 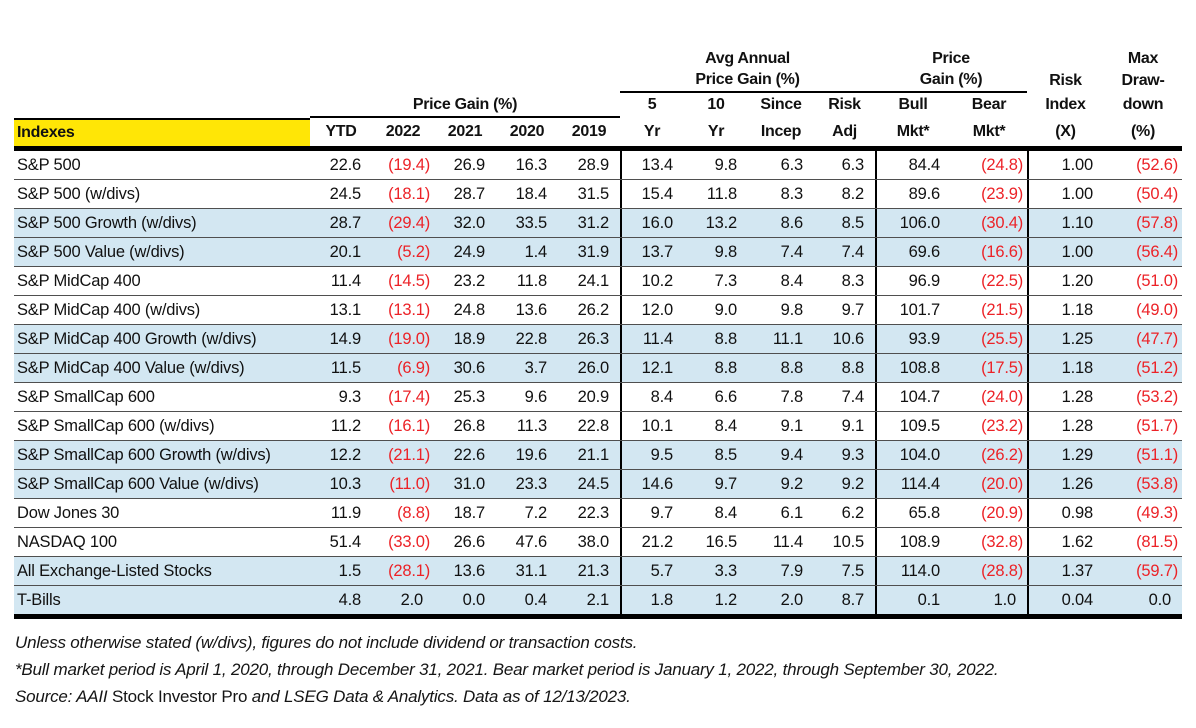 I want to click on negative-value: (25.5), so click(x=1002, y=339).